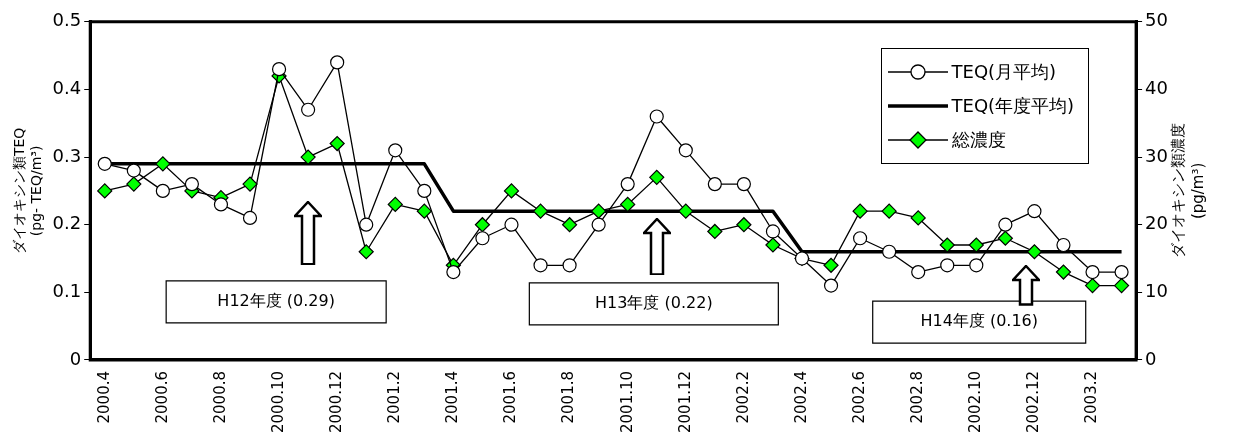  What do you see at coordinates (568, 397) in the screenshot?
I see `x-tick-label: 2001.8` at bounding box center [568, 397].